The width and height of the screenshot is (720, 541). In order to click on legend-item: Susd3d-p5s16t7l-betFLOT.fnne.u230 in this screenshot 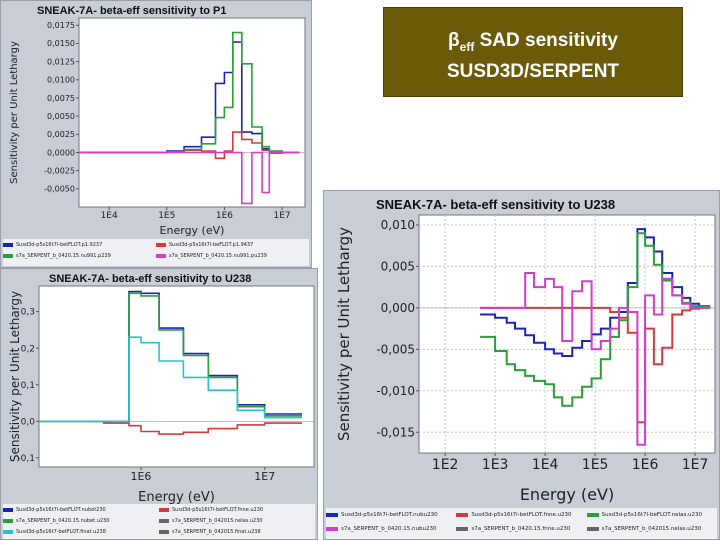, I will do `click(237, 509)`.